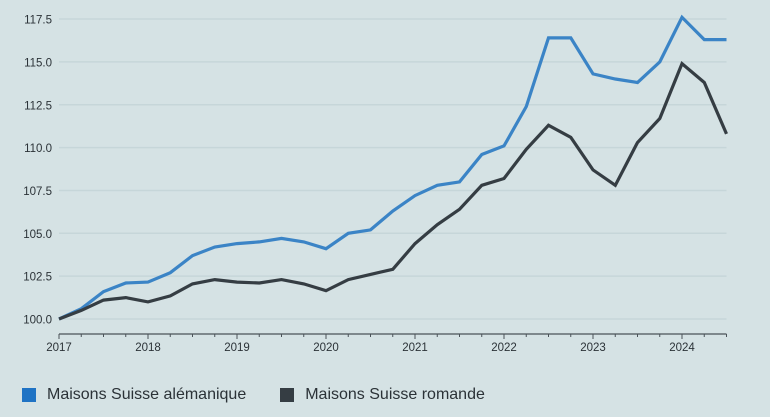 This screenshot has width=770, height=417. I want to click on y-tick-label: 100.0, so click(37, 321).